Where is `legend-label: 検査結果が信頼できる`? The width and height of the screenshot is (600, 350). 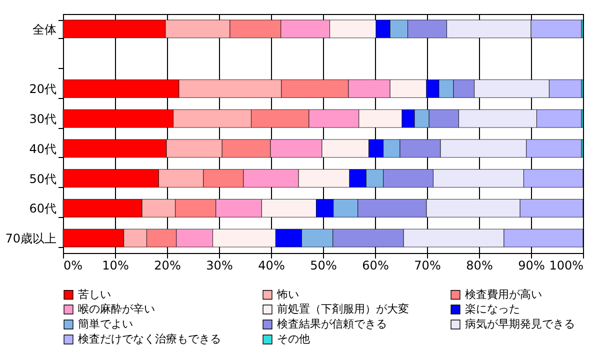 legend-label: 検査結果が信頼できる is located at coordinates (332, 324).